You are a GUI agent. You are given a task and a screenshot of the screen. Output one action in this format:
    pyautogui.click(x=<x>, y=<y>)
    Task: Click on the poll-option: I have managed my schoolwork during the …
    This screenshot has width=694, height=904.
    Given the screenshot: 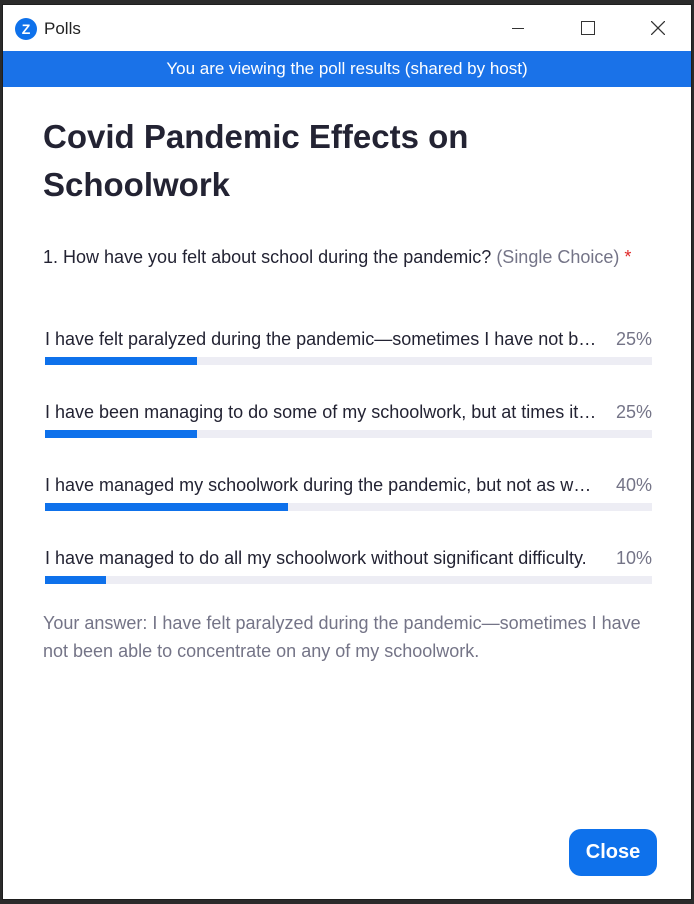 What is the action you would take?
    pyautogui.click(x=348, y=493)
    